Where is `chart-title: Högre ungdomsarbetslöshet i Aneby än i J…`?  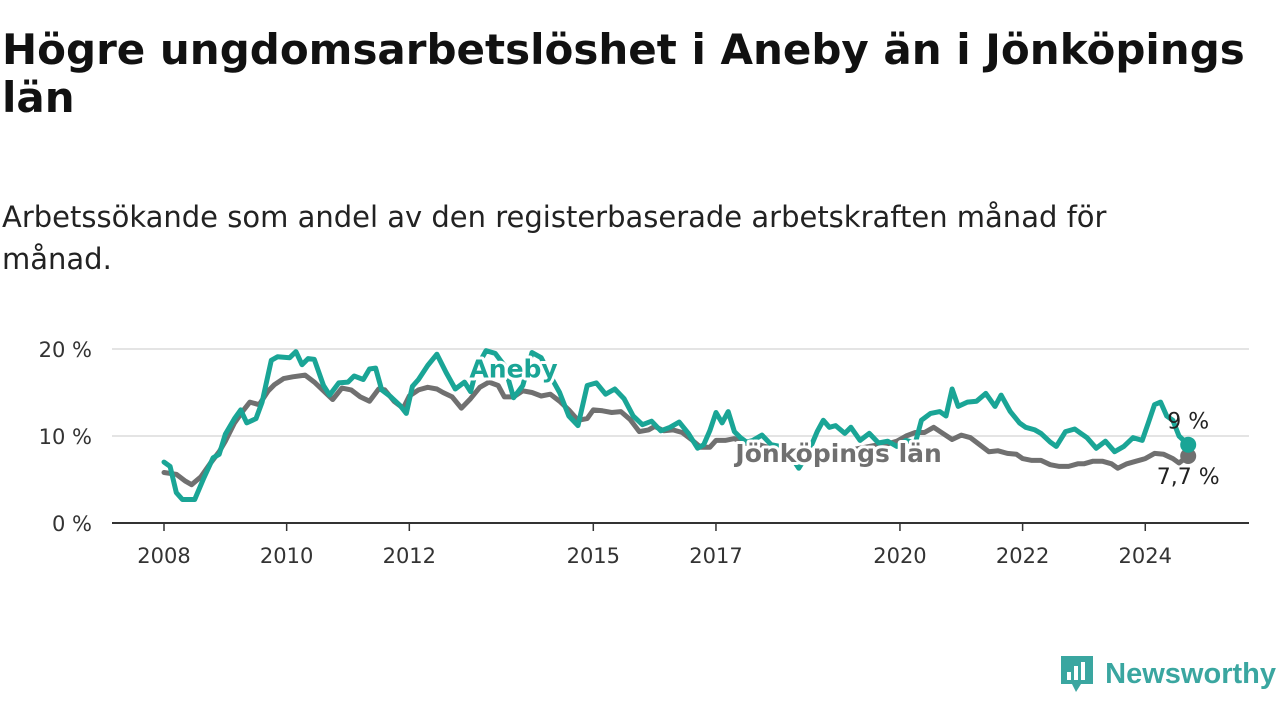
chart-title: Högre ungdomsarbetslöshet i Aneby än i J… is located at coordinates (623, 73).